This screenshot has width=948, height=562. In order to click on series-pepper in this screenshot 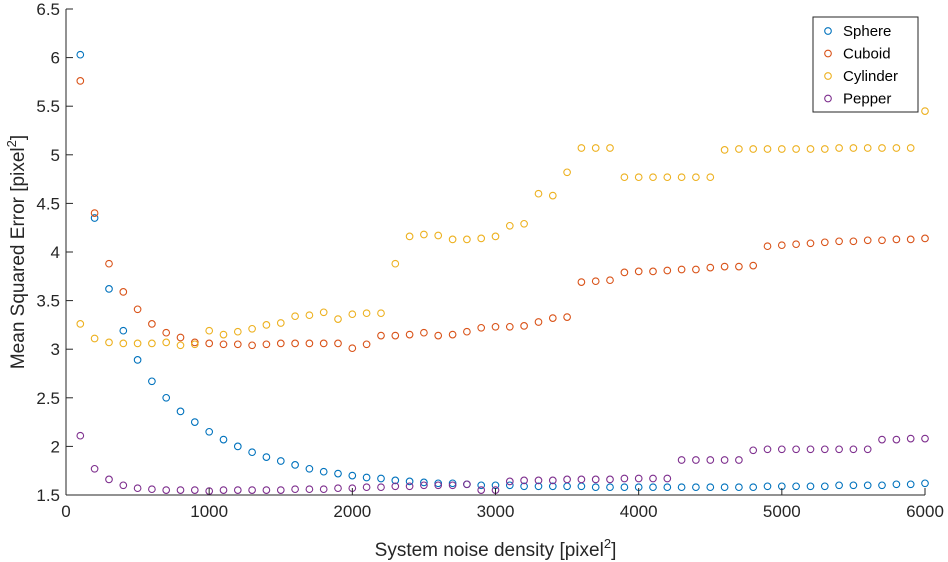, I will do `click(502, 463)`.